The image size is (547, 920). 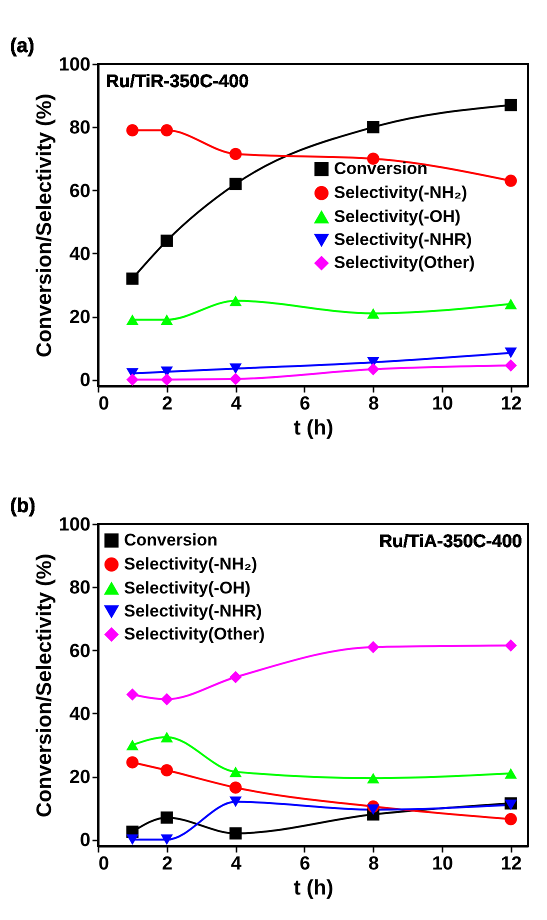 What do you see at coordinates (23, 506) in the screenshot?
I see `text: (b)` at bounding box center [23, 506].